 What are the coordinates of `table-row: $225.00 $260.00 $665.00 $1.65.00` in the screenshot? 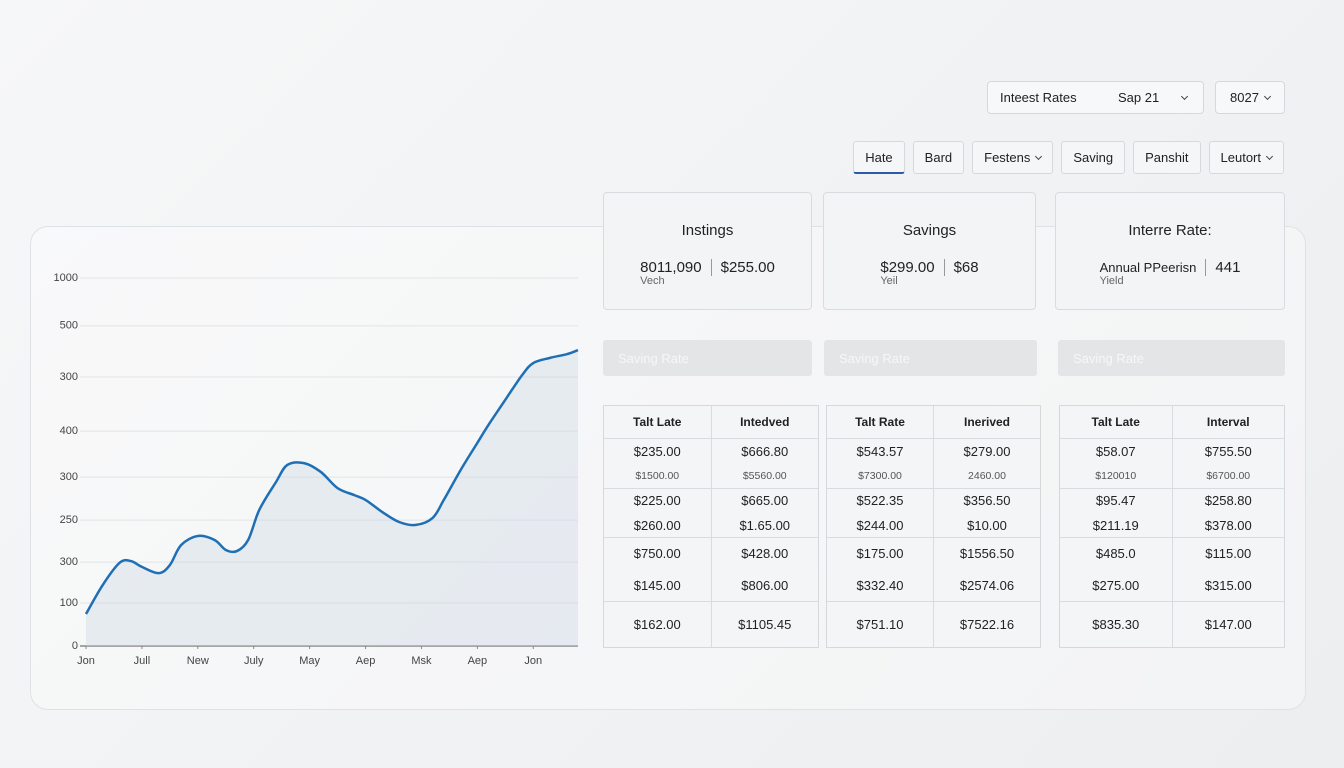 It's located at (711, 513).